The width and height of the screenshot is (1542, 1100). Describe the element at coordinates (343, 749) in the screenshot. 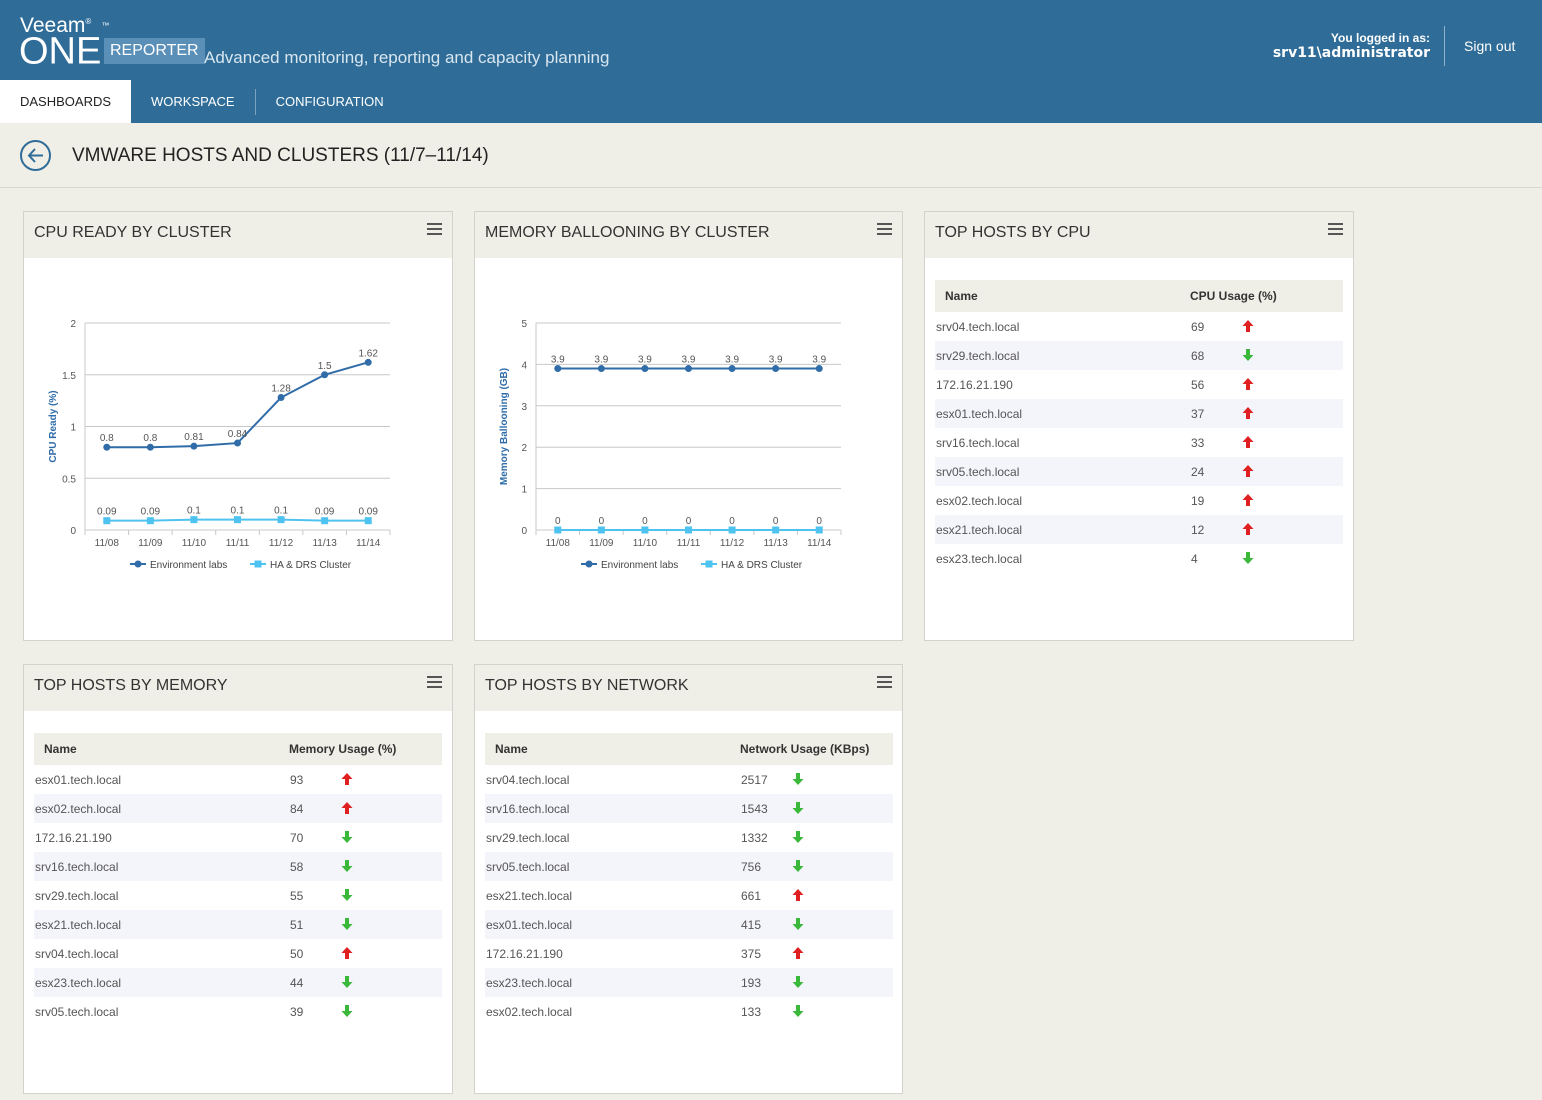

I see `column-header-value: Memory Usage (%)` at that location.